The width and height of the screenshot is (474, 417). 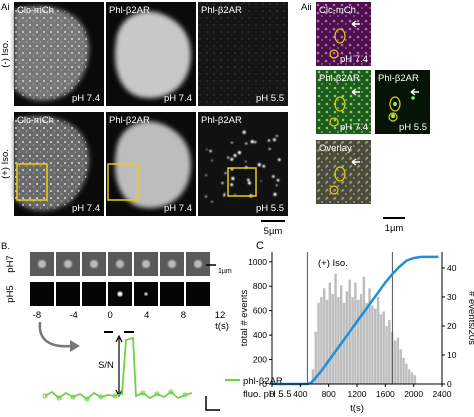 I want to click on annotation: (+) Iso., so click(x=333, y=263).